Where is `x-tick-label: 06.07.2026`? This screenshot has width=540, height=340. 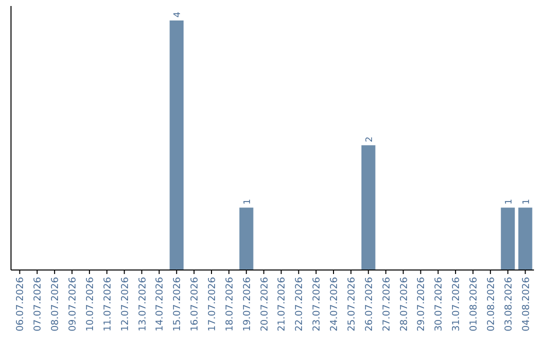 x-tick-label: 06.07.2026 is located at coordinates (20, 304).